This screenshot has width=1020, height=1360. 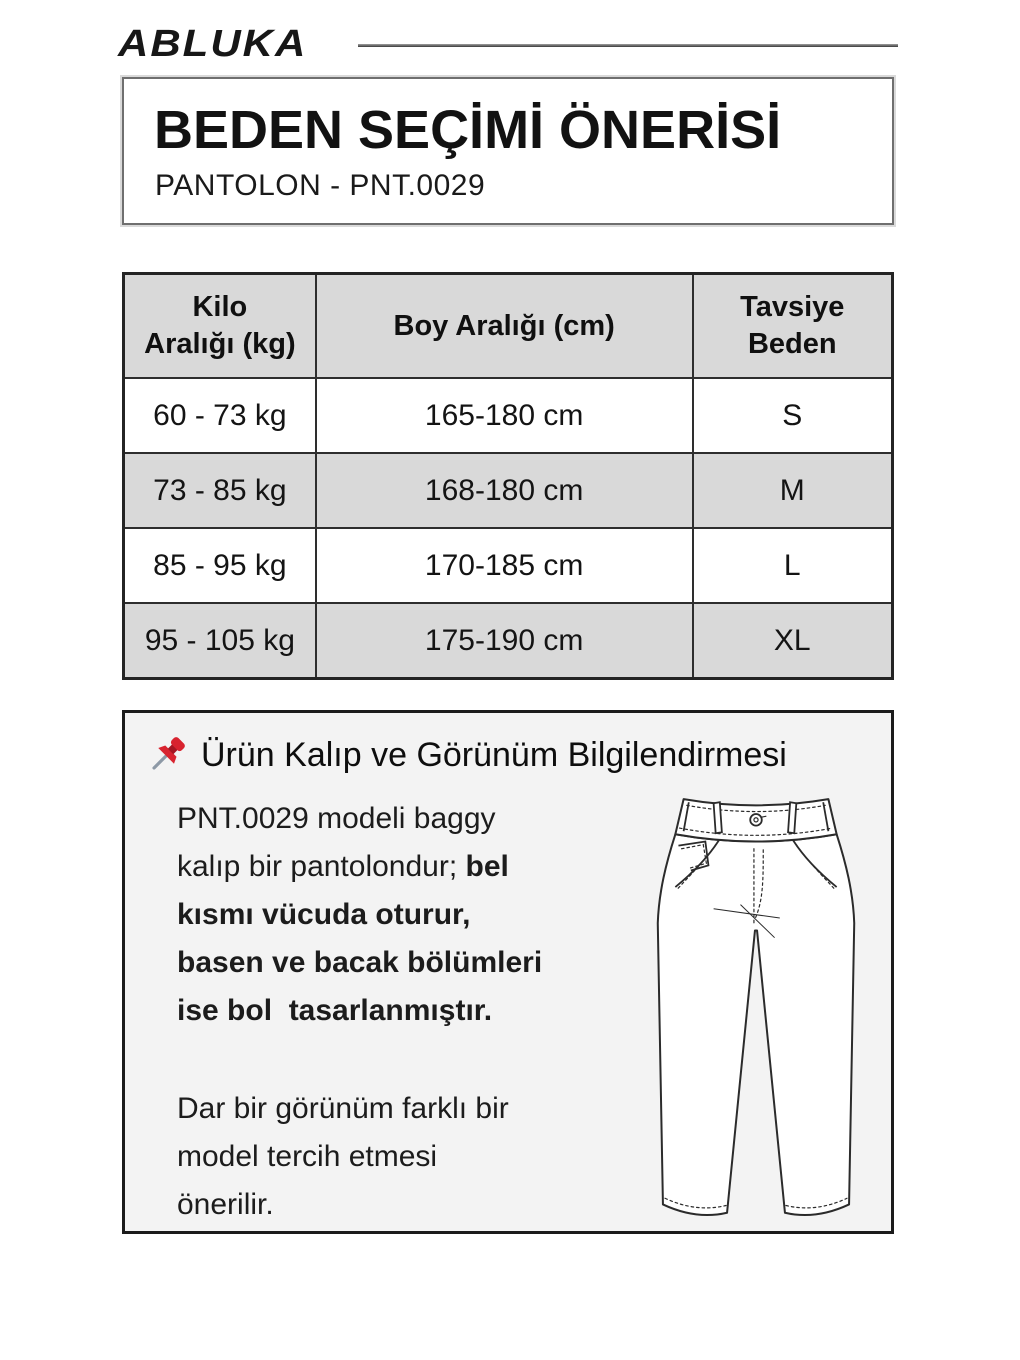 What do you see at coordinates (219, 490) in the screenshot?
I see `weight-range-cell: 73 - 85 kg` at bounding box center [219, 490].